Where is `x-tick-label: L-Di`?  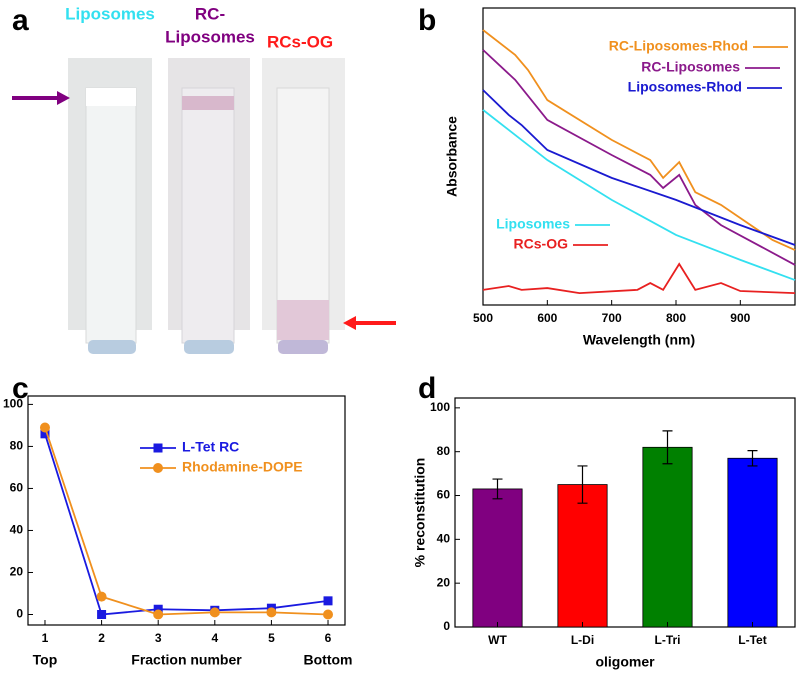 x-tick-label: L-Di is located at coordinates (582, 640).